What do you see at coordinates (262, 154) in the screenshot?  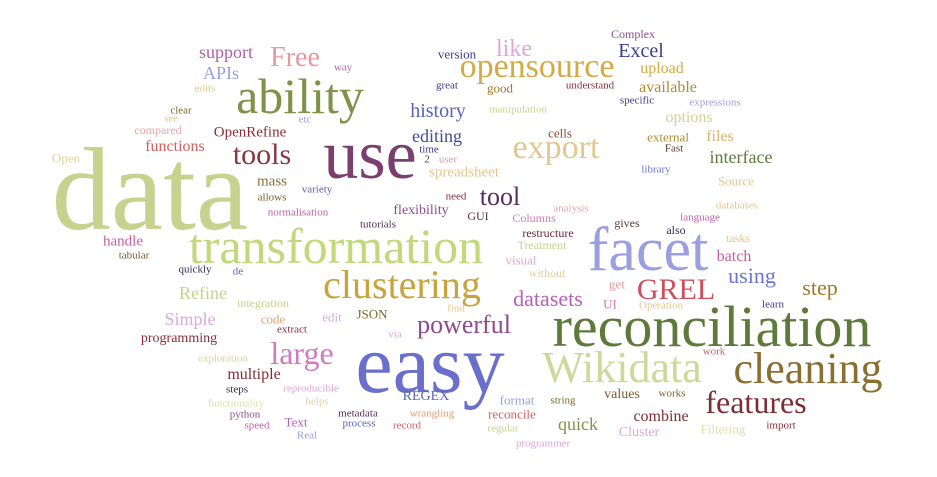 I see `word-14: tools` at bounding box center [262, 154].